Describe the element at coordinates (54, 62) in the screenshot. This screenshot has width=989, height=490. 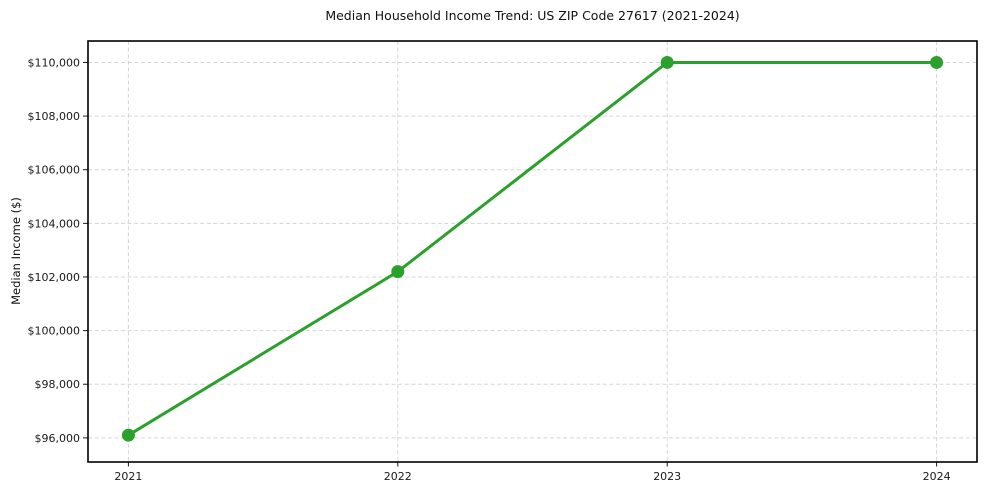
I see `y-tick-label: $110,000` at that location.